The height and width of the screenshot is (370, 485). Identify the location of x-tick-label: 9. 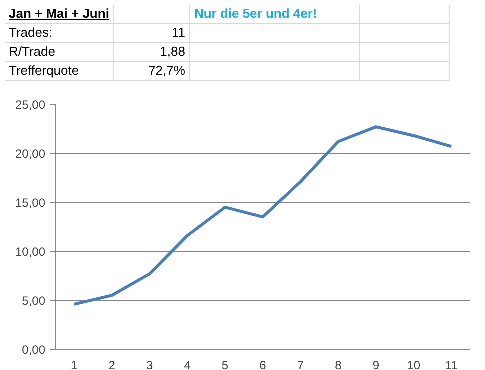
(376, 364).